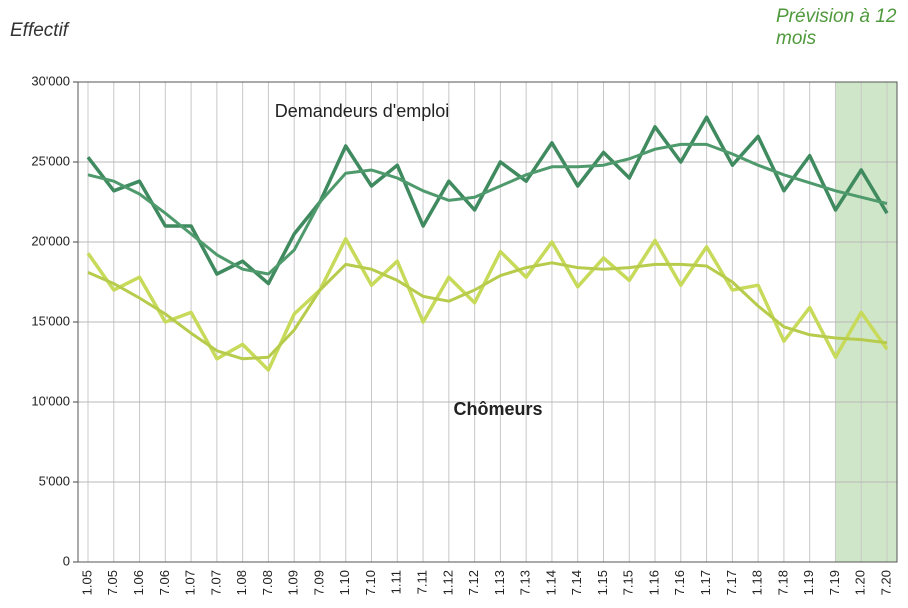  Describe the element at coordinates (370, 582) in the screenshot. I see `x-tick-label: 7.10` at that location.